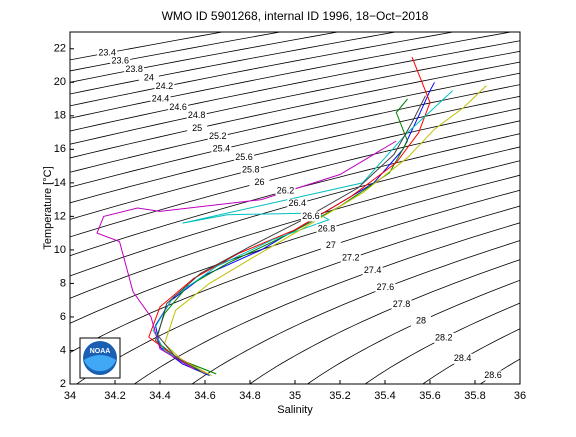 This screenshot has height=437, width=576. What do you see at coordinates (251, 170) in the screenshot?
I see `contour-label: 25.8` at bounding box center [251, 170].